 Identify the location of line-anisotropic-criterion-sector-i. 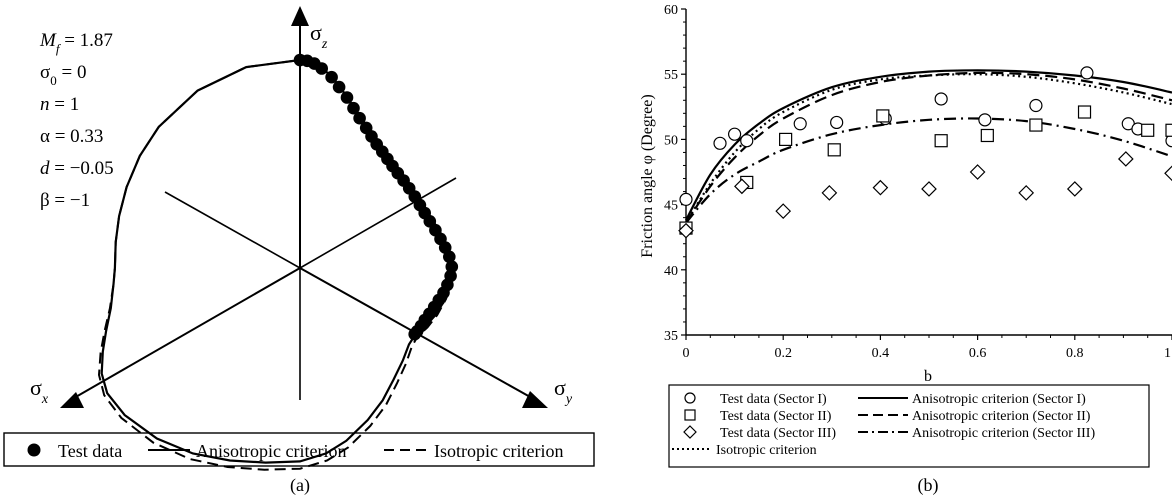
(928, 145).